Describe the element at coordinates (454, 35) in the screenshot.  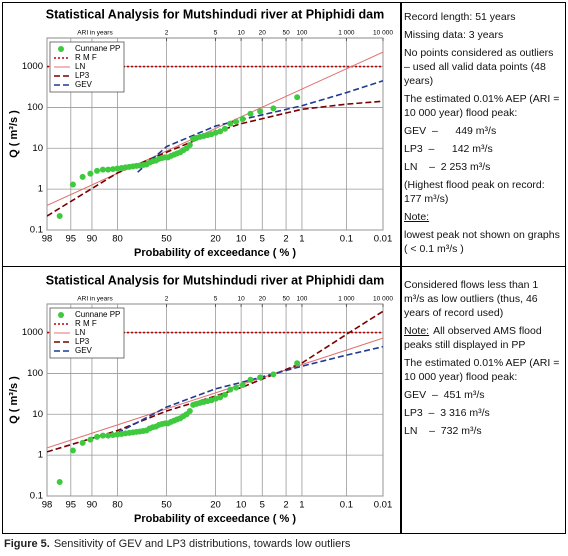
I see `note-line: Missing data: 3 years` at that location.